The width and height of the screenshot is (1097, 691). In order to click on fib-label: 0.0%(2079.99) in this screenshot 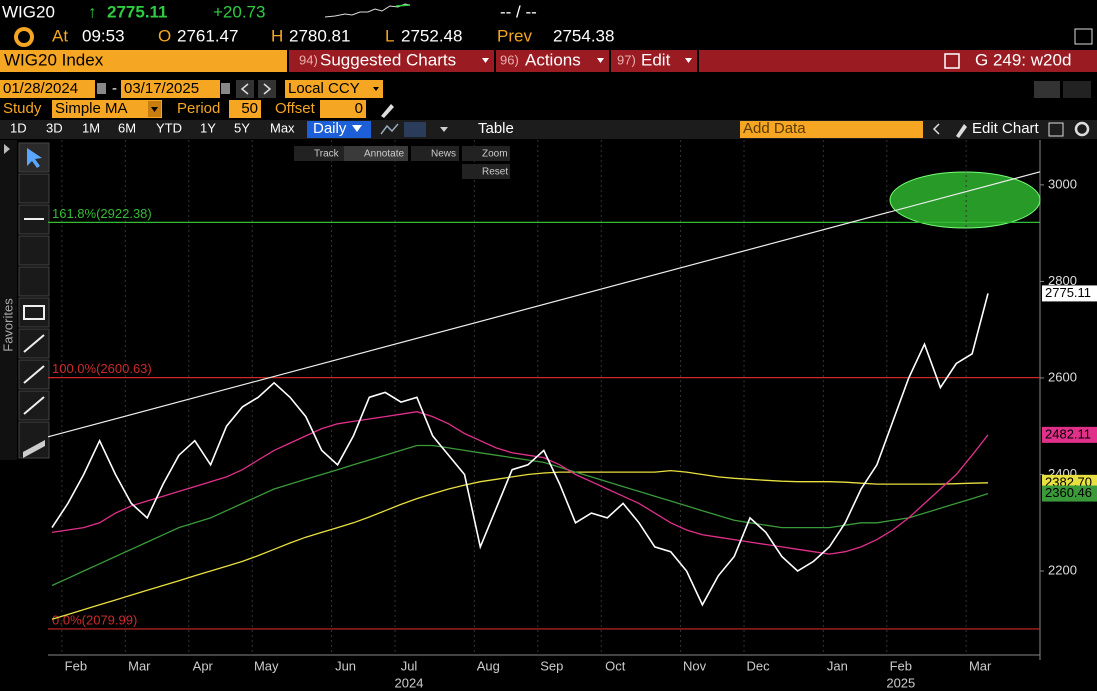, I will do `click(94, 619)`.